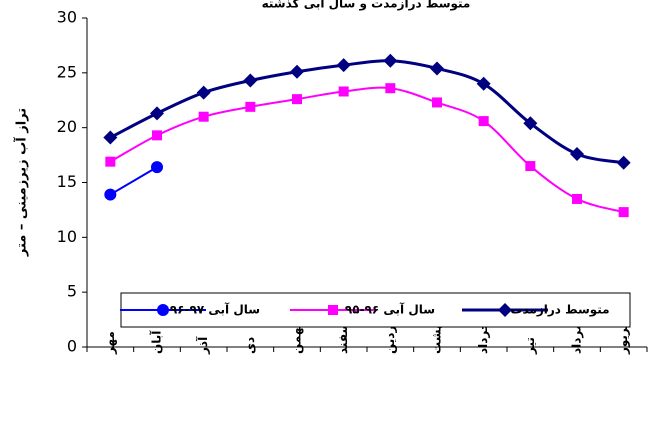  Describe the element at coordinates (577, 338) in the screenshot. I see `x-tick-label: مرداد` at that location.